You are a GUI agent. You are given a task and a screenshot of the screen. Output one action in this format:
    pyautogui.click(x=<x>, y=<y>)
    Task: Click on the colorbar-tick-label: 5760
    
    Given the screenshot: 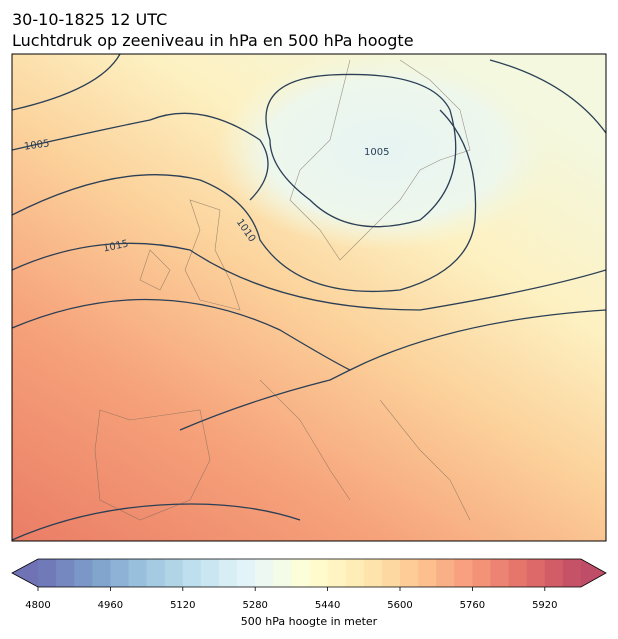 What is the action you would take?
    pyautogui.click(x=472, y=605)
    